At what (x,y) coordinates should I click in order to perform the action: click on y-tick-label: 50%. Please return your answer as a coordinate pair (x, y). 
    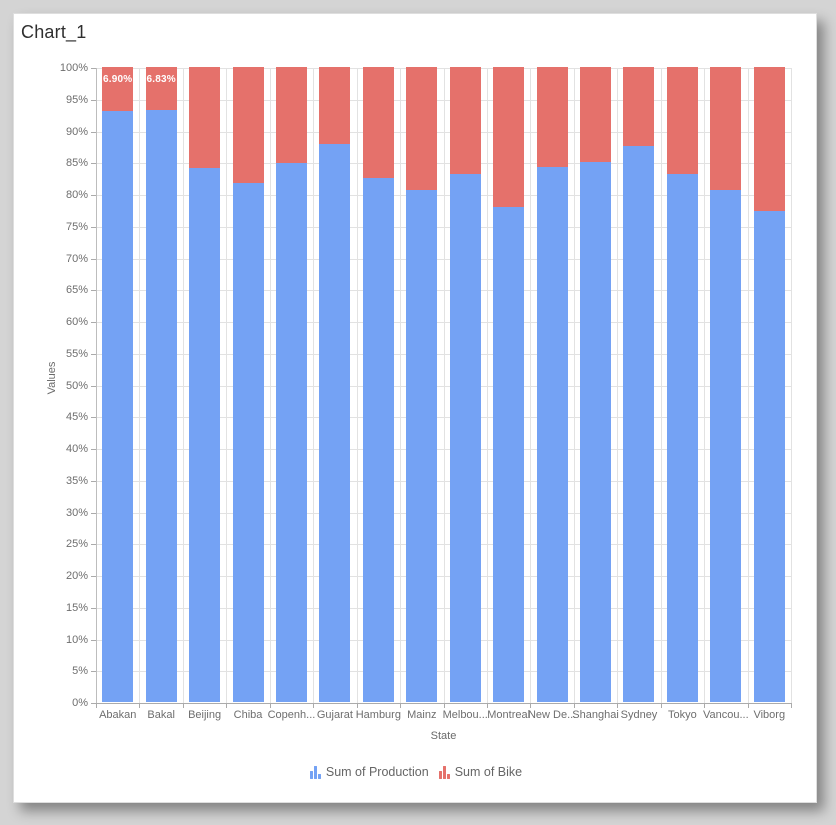
    Looking at the image, I should click on (76, 386).